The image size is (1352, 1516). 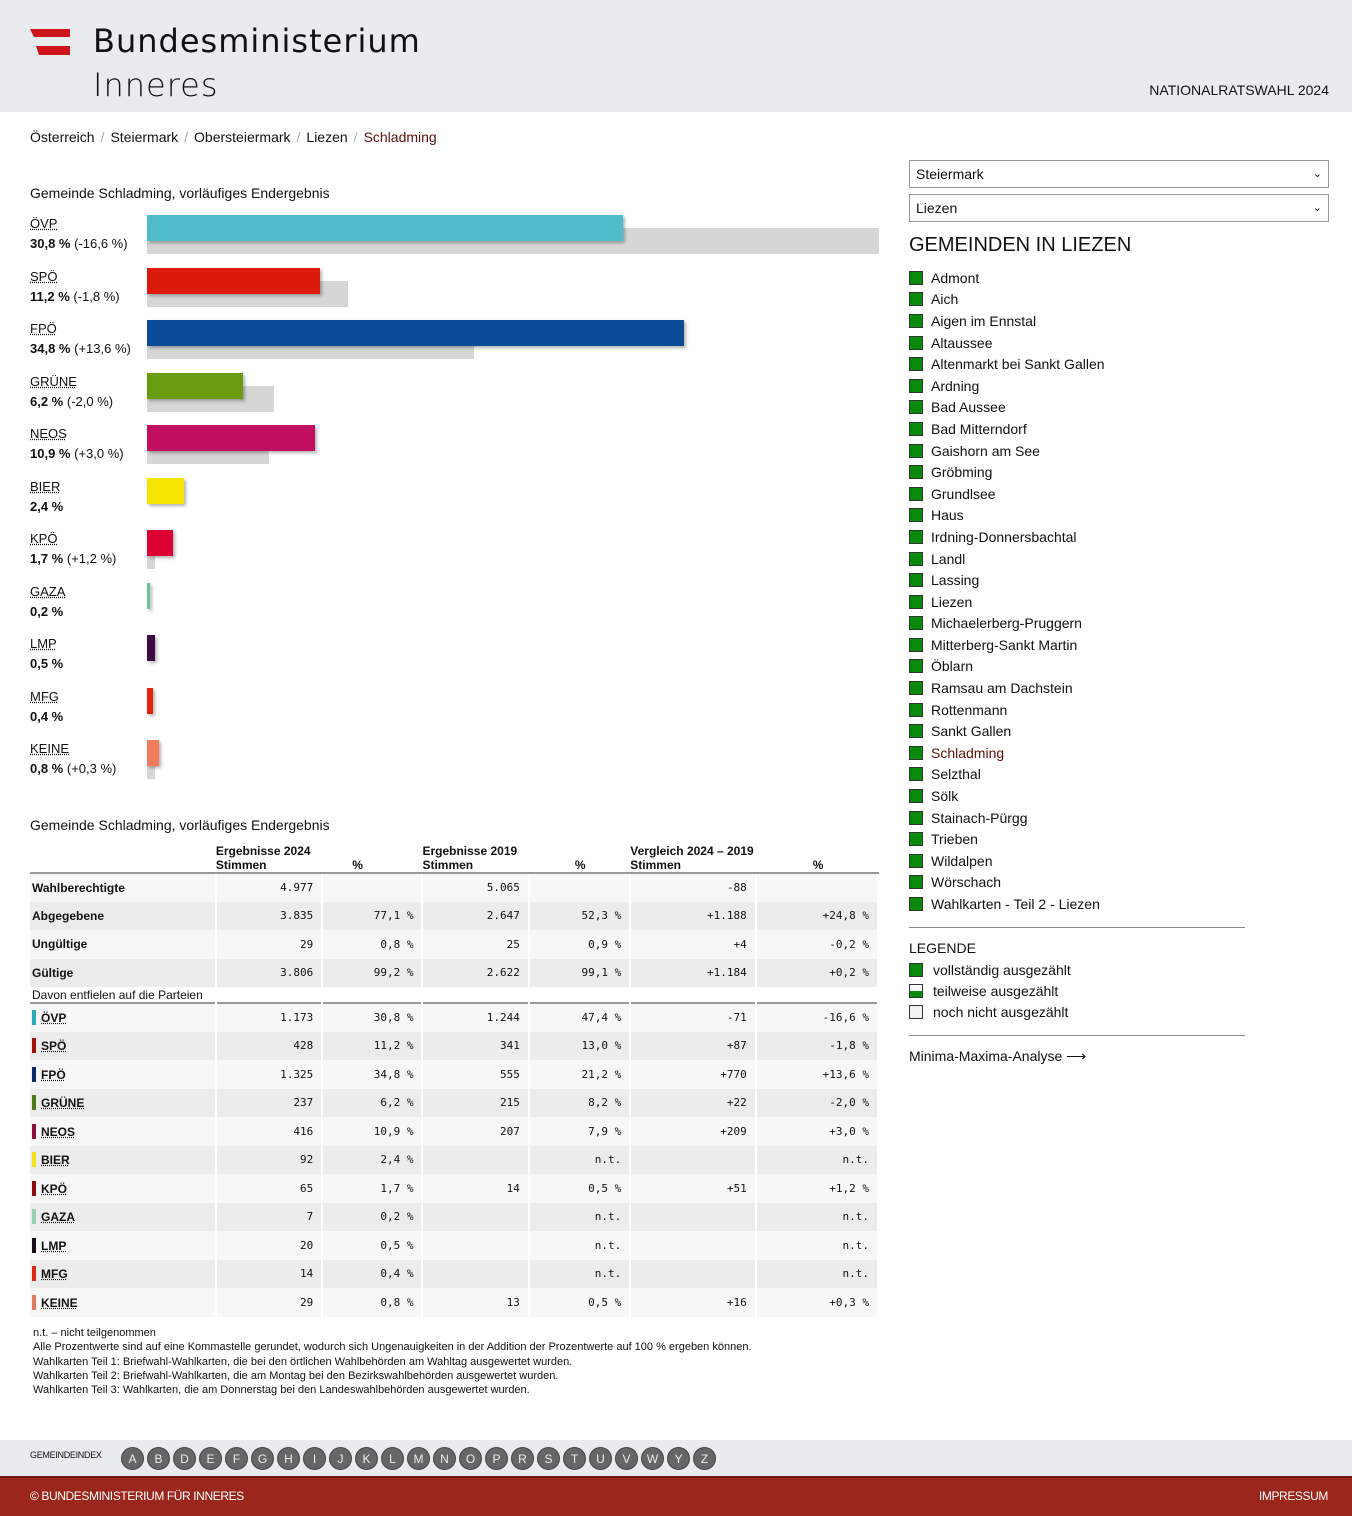 What do you see at coordinates (54, 1046) in the screenshot?
I see `party-link: SPÖ` at bounding box center [54, 1046].